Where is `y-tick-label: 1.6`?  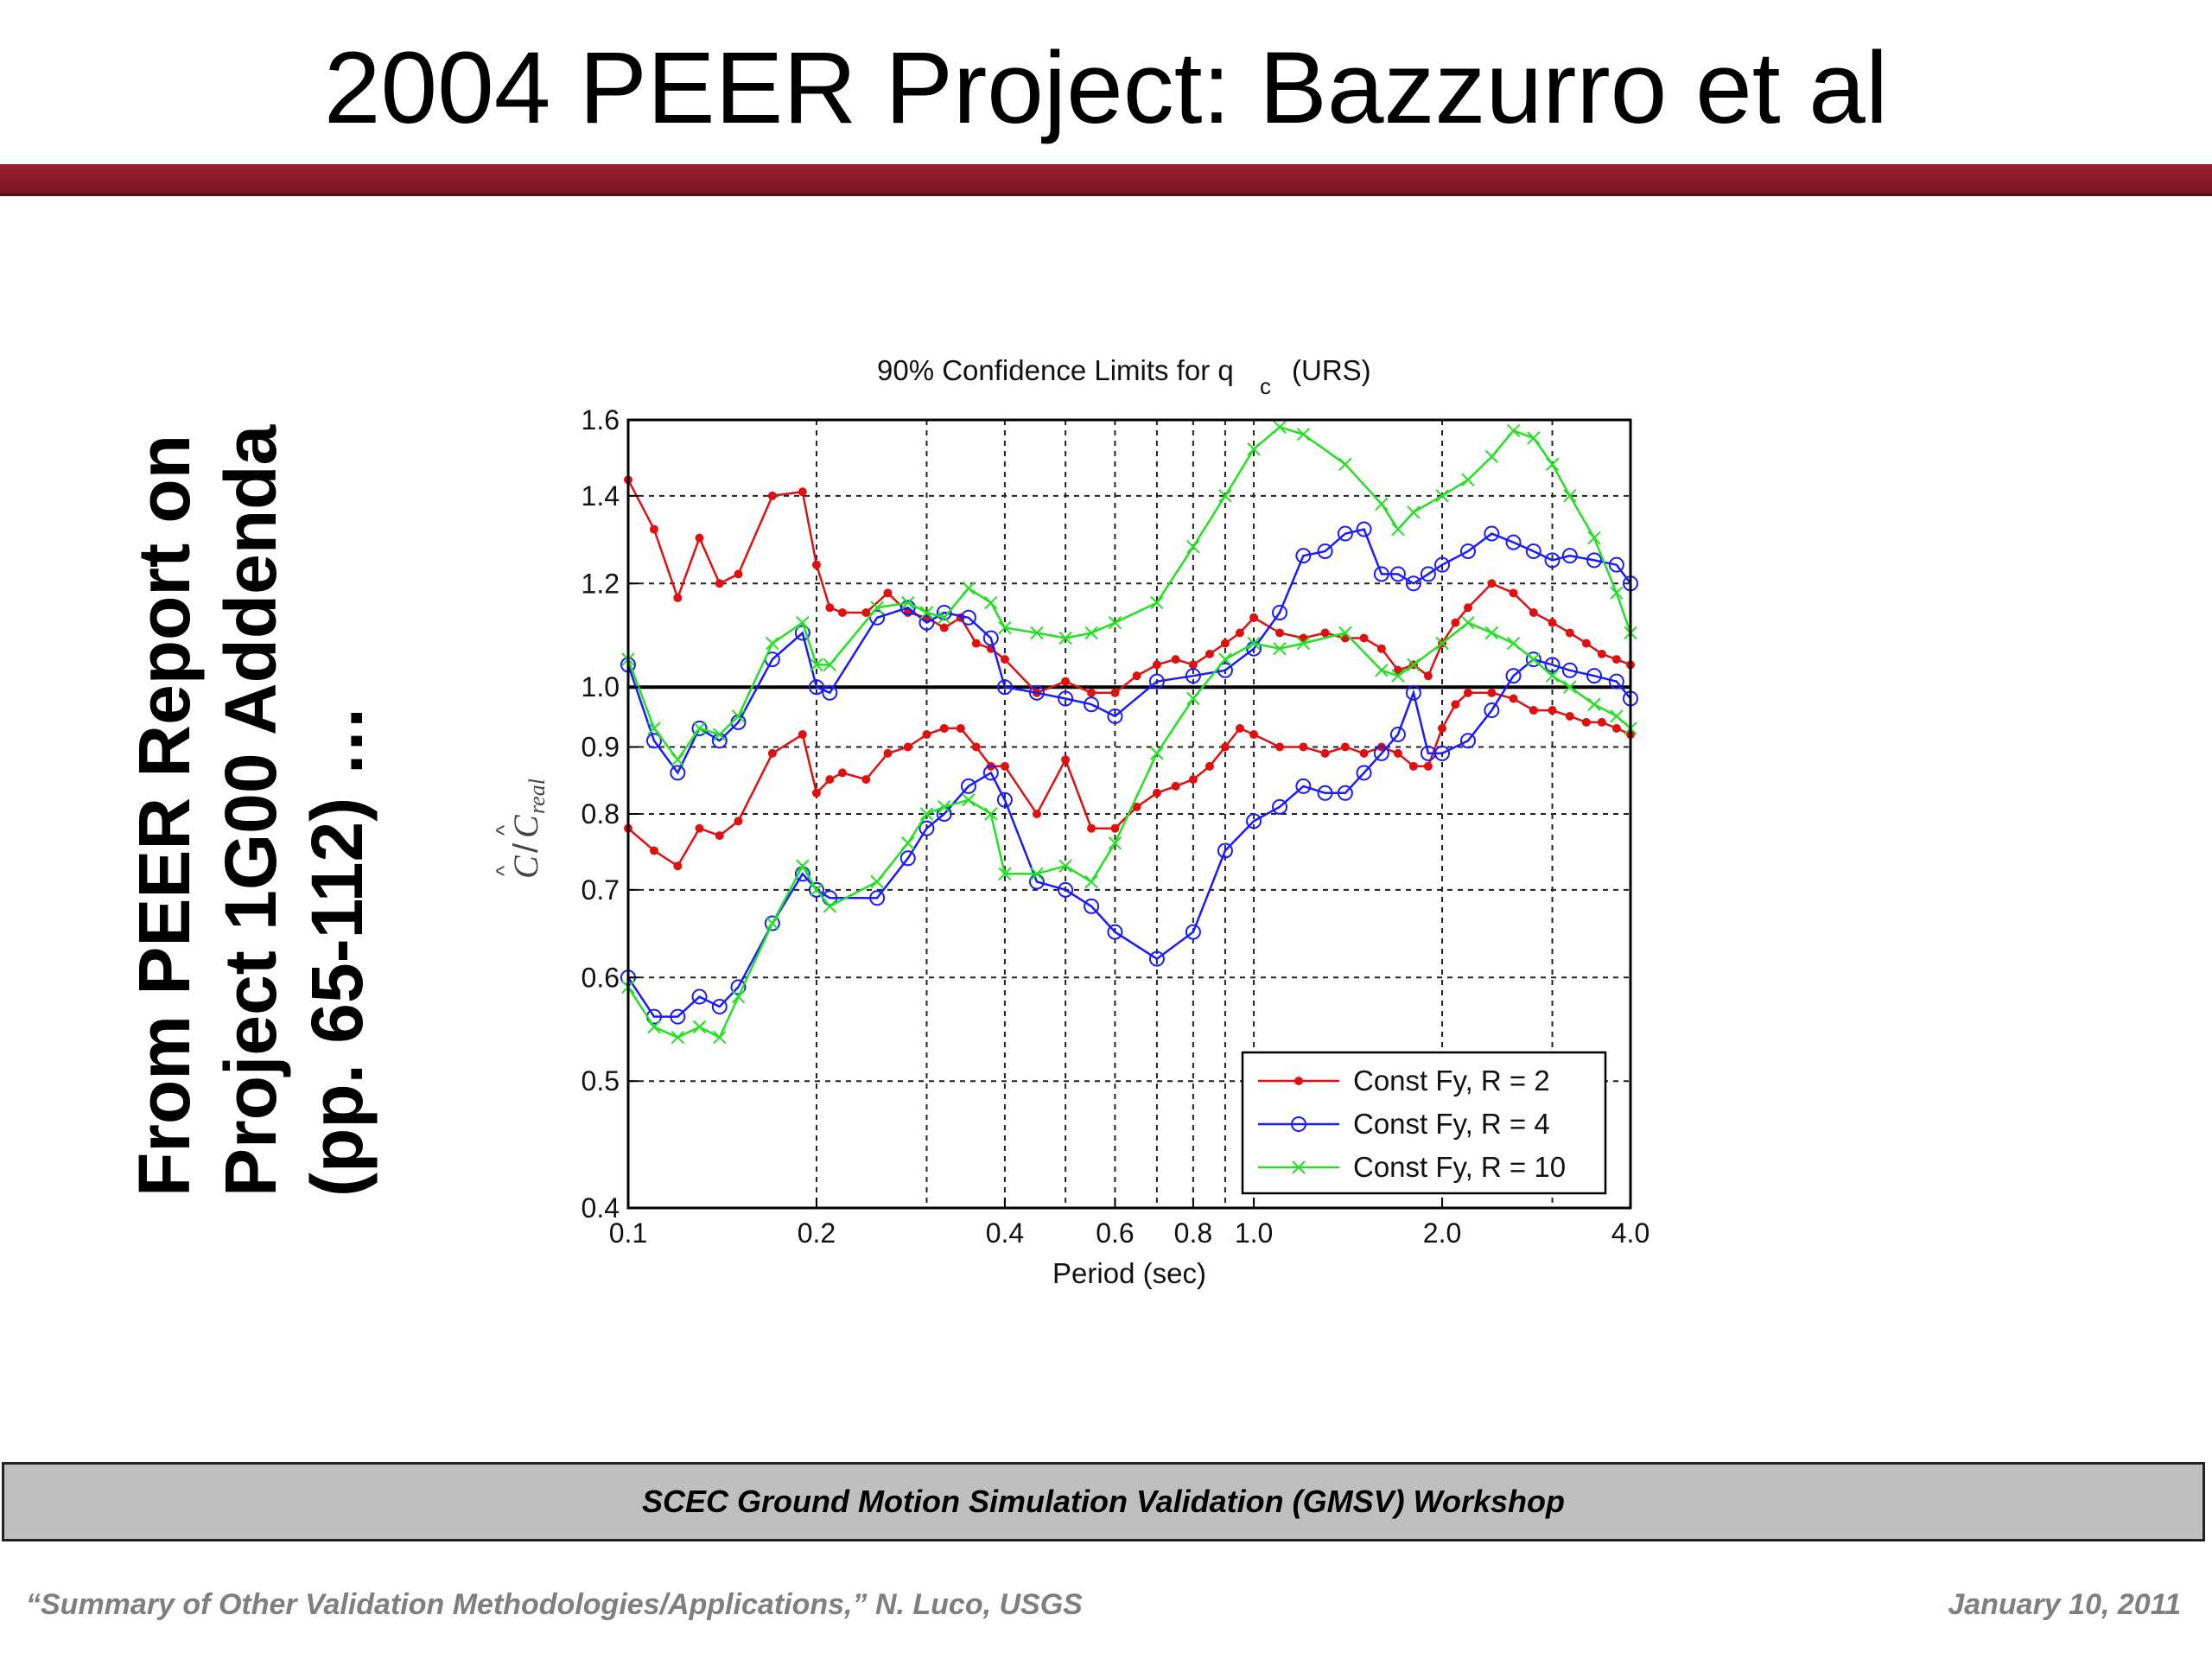
y-tick-label: 1.6 is located at coordinates (601, 419).